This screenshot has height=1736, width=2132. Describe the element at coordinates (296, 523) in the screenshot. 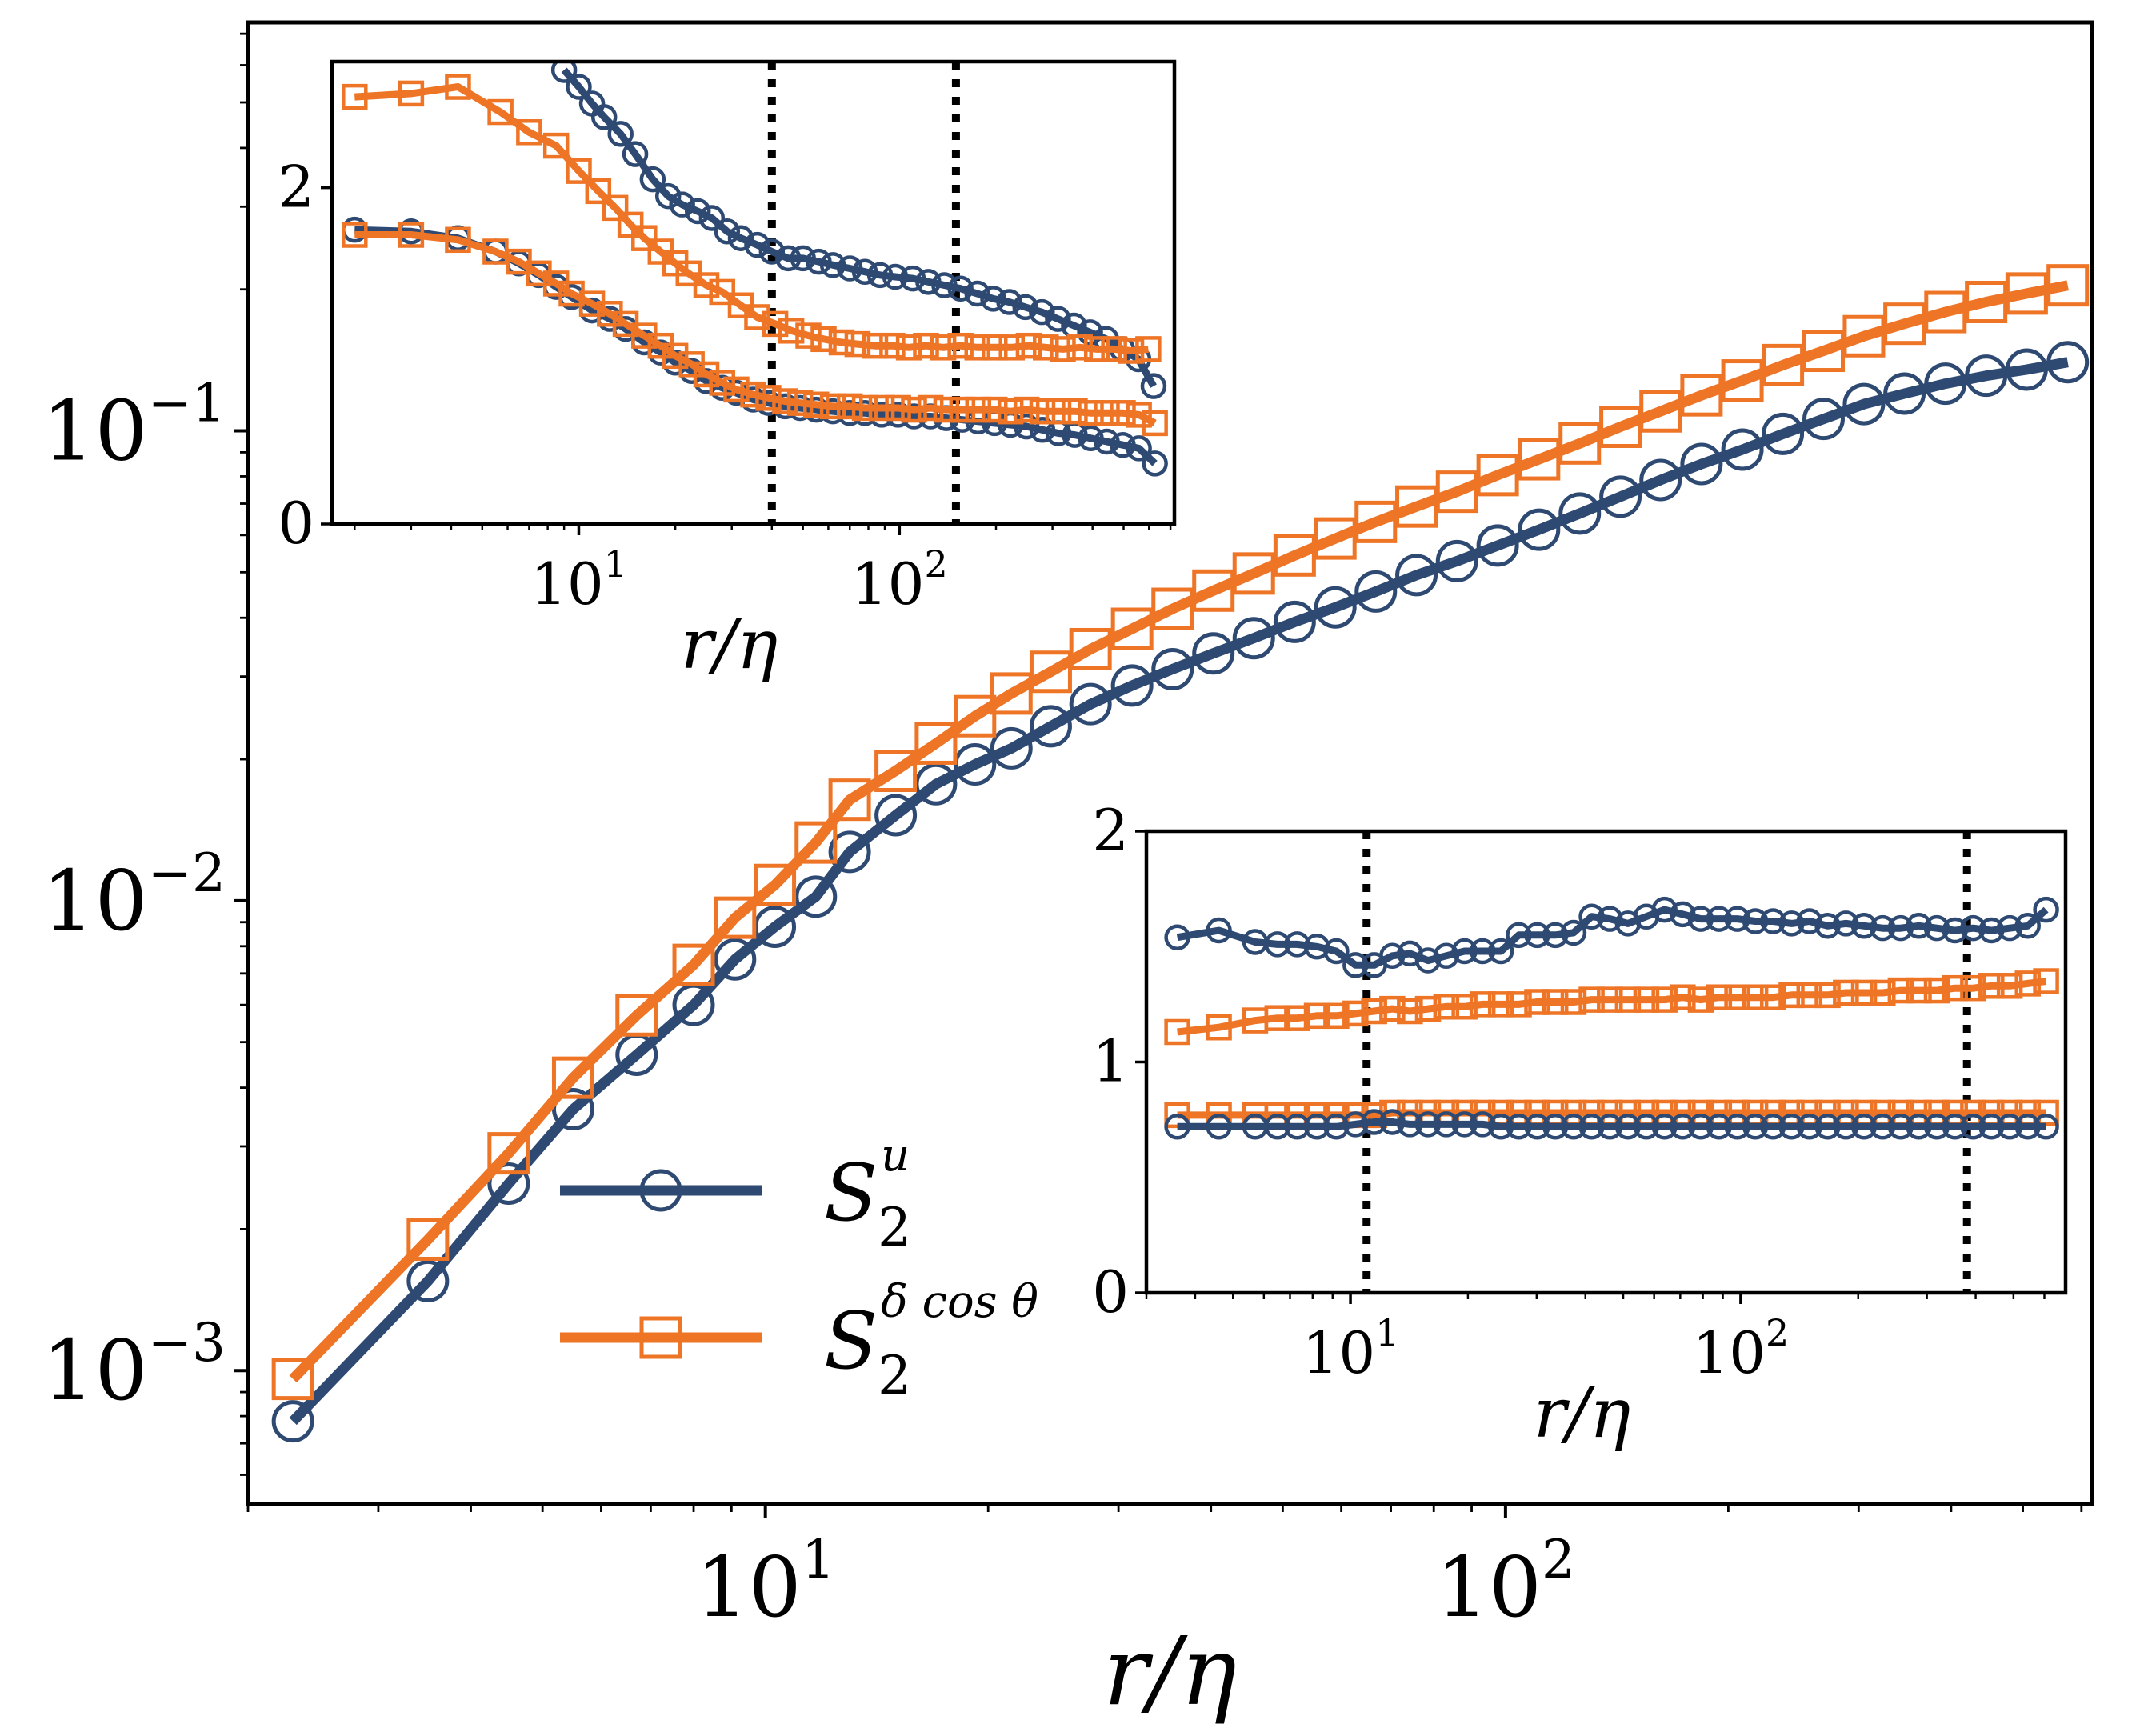

I see `inset1-y-tick-label-0: 0` at that location.